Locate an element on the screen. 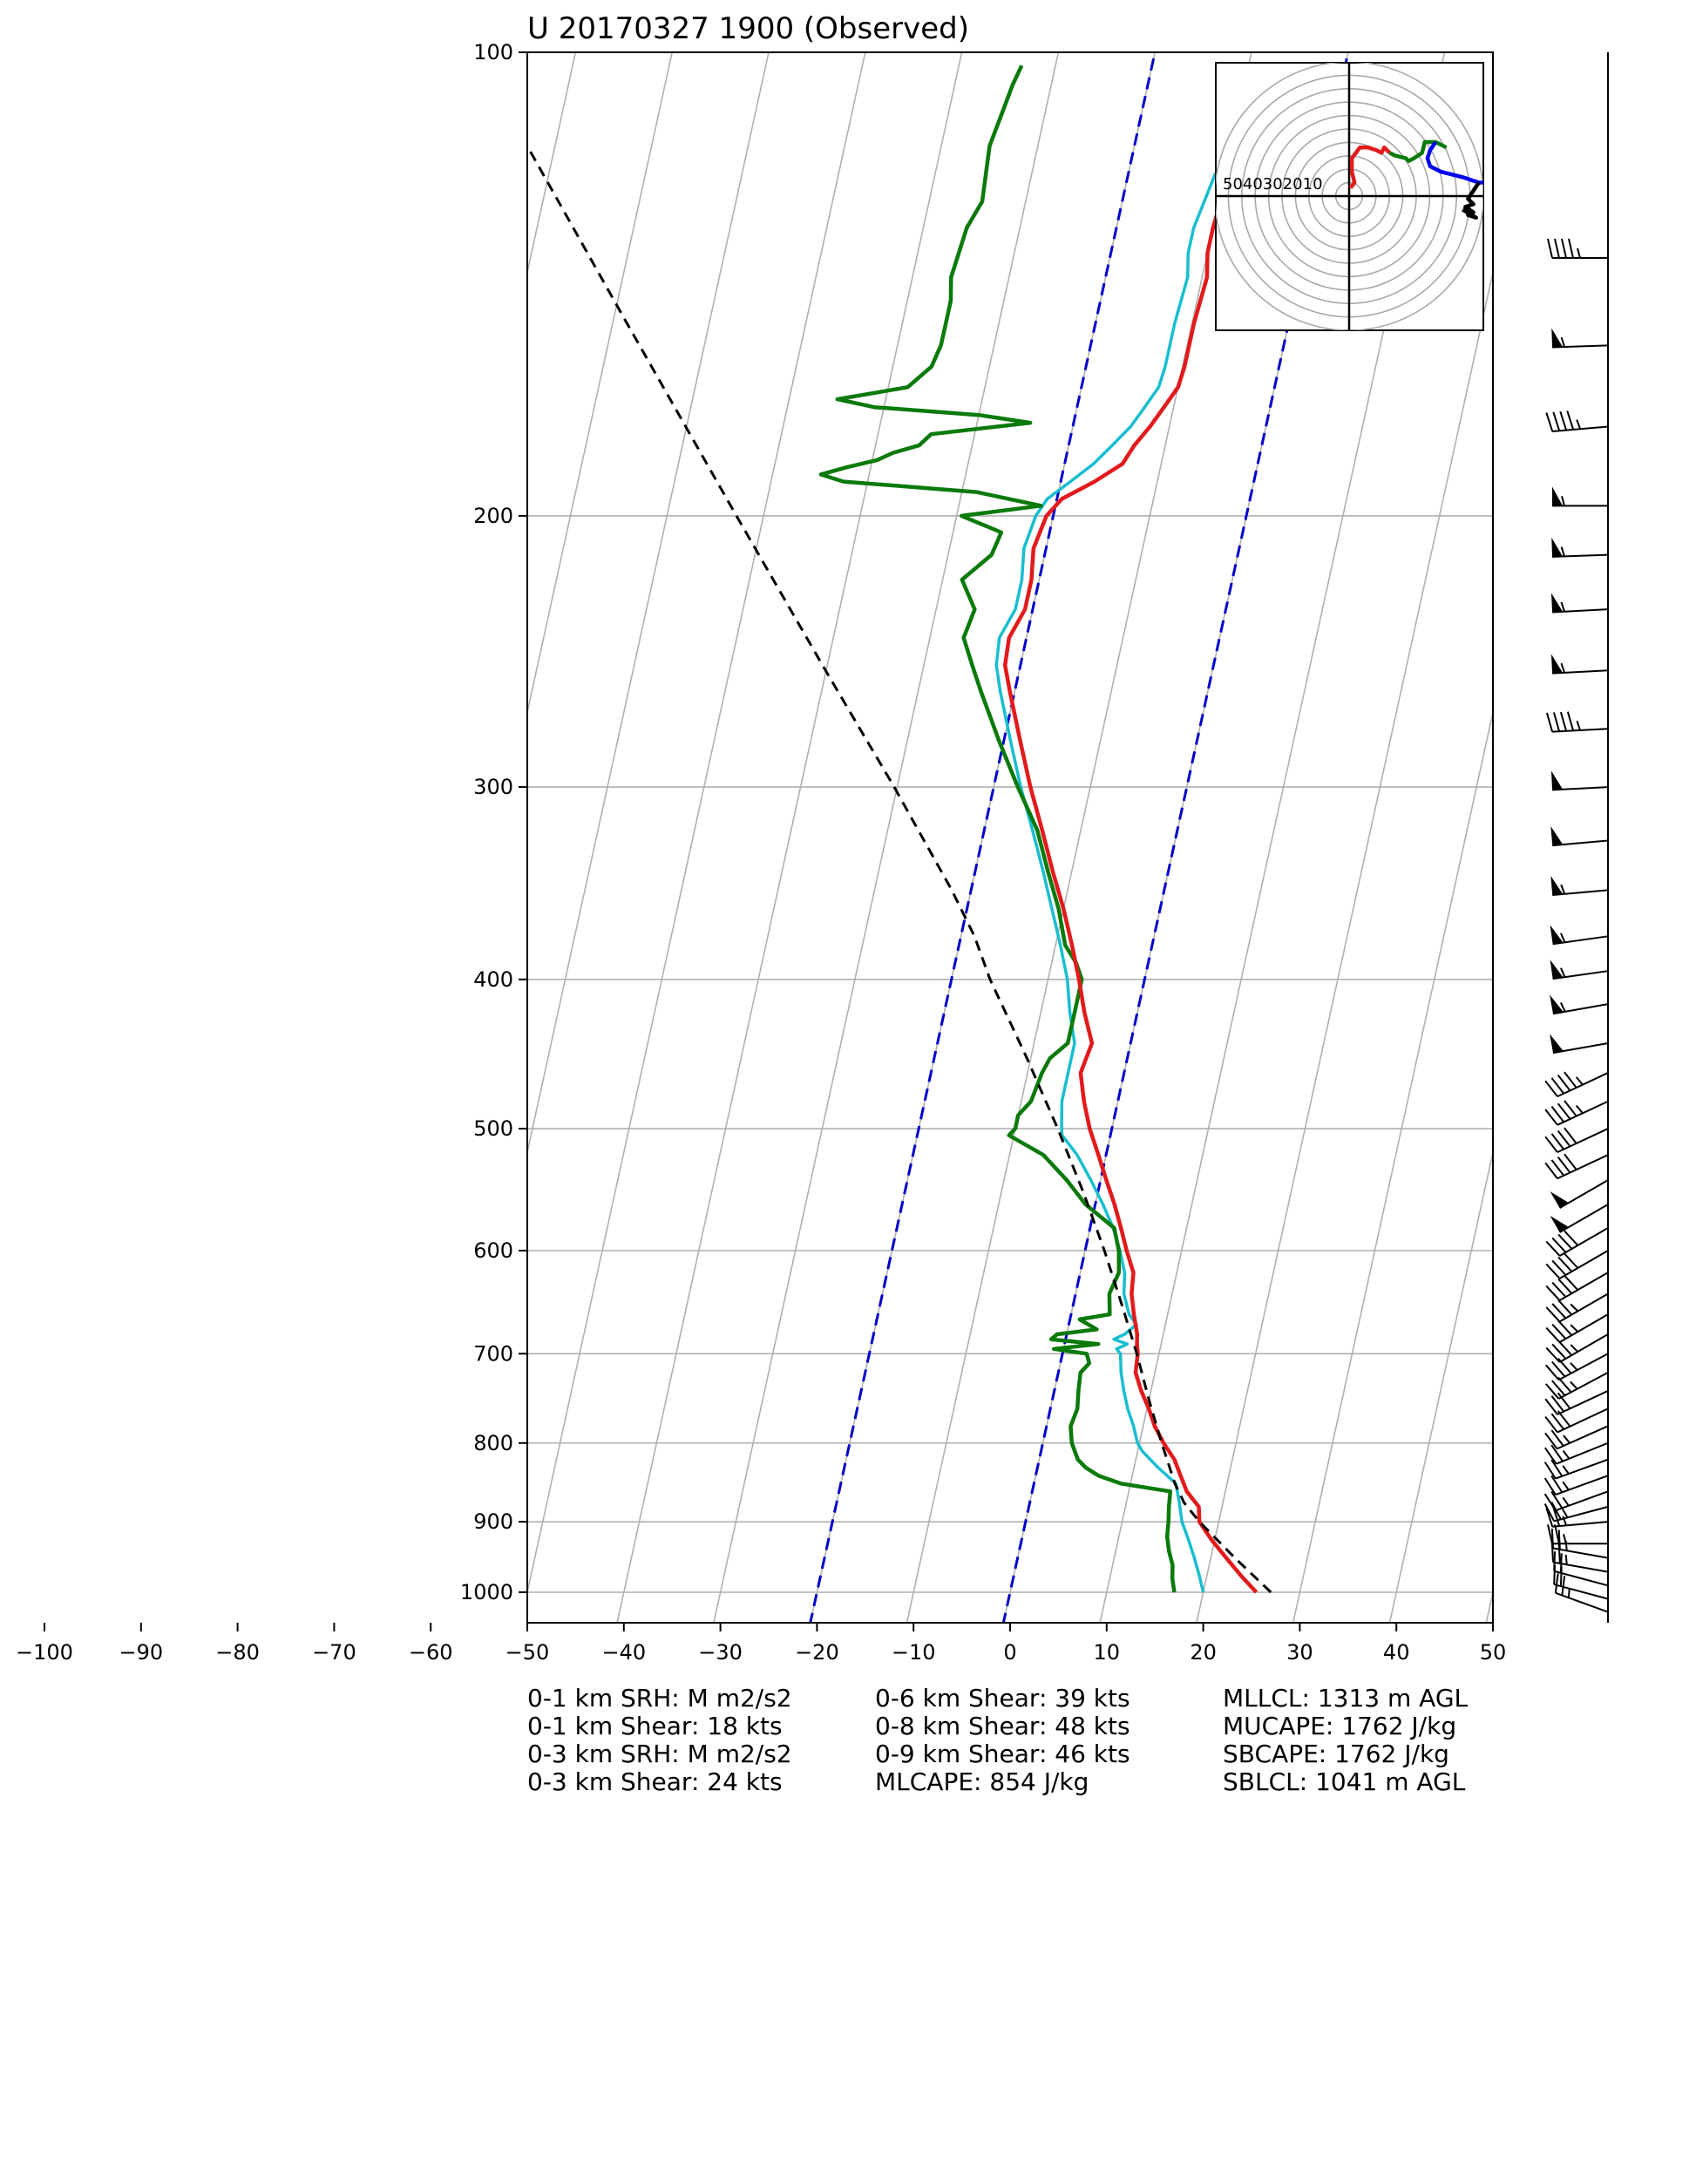  y-tick-label: 700 is located at coordinates (493, 1353).